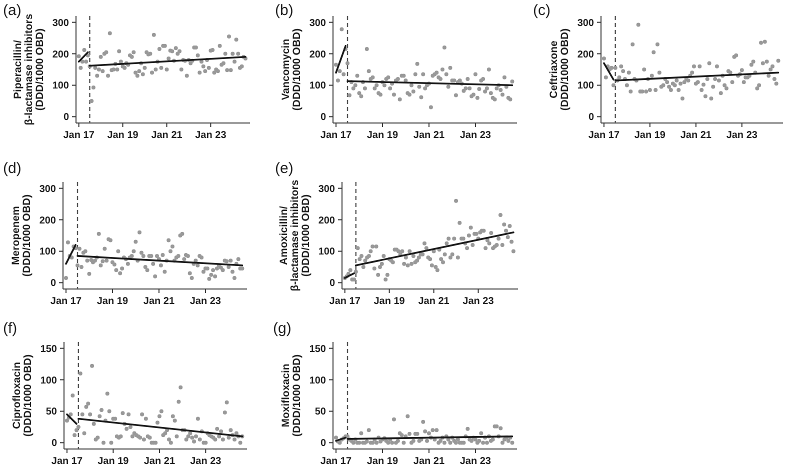 The width and height of the screenshot is (790, 471). What do you see at coordinates (291, 69) in the screenshot?
I see `y-axis-title: Vancomycin (DDD/1000 OBD)` at bounding box center [291, 69].